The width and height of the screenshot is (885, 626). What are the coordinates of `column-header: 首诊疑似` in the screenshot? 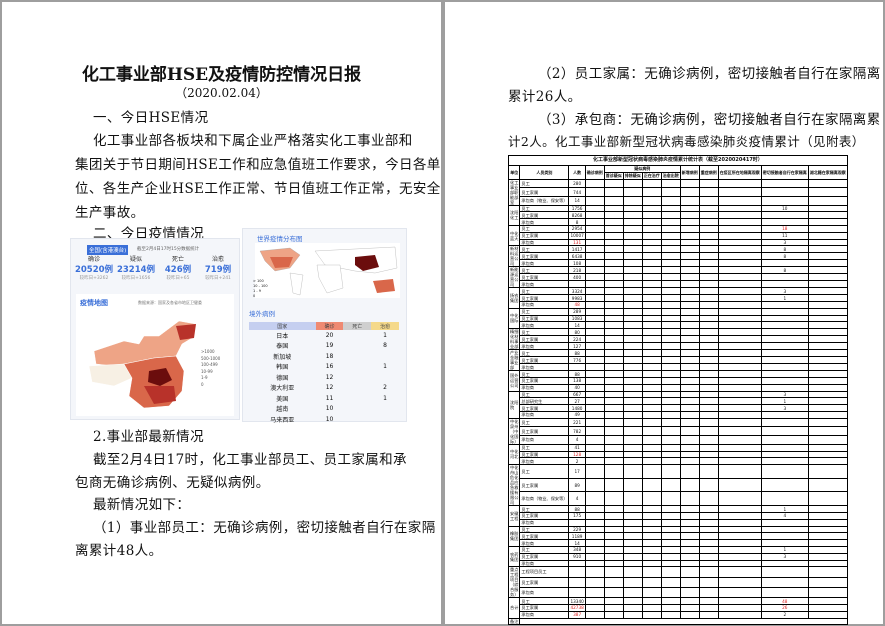 It's located at (613, 175).